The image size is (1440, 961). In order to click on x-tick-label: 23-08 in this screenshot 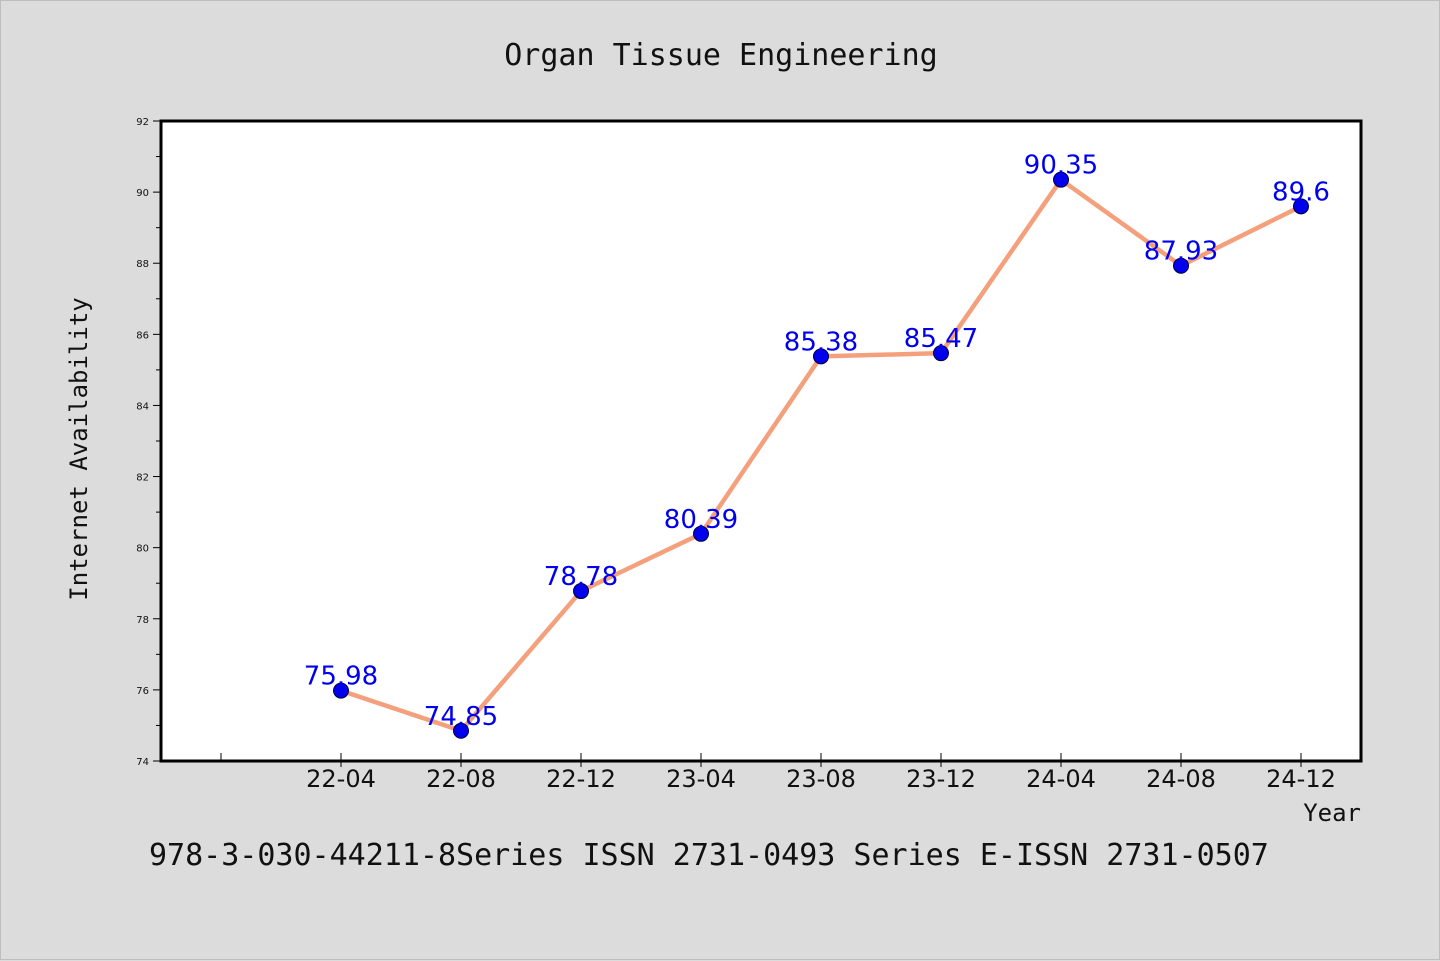, I will do `click(821, 779)`.